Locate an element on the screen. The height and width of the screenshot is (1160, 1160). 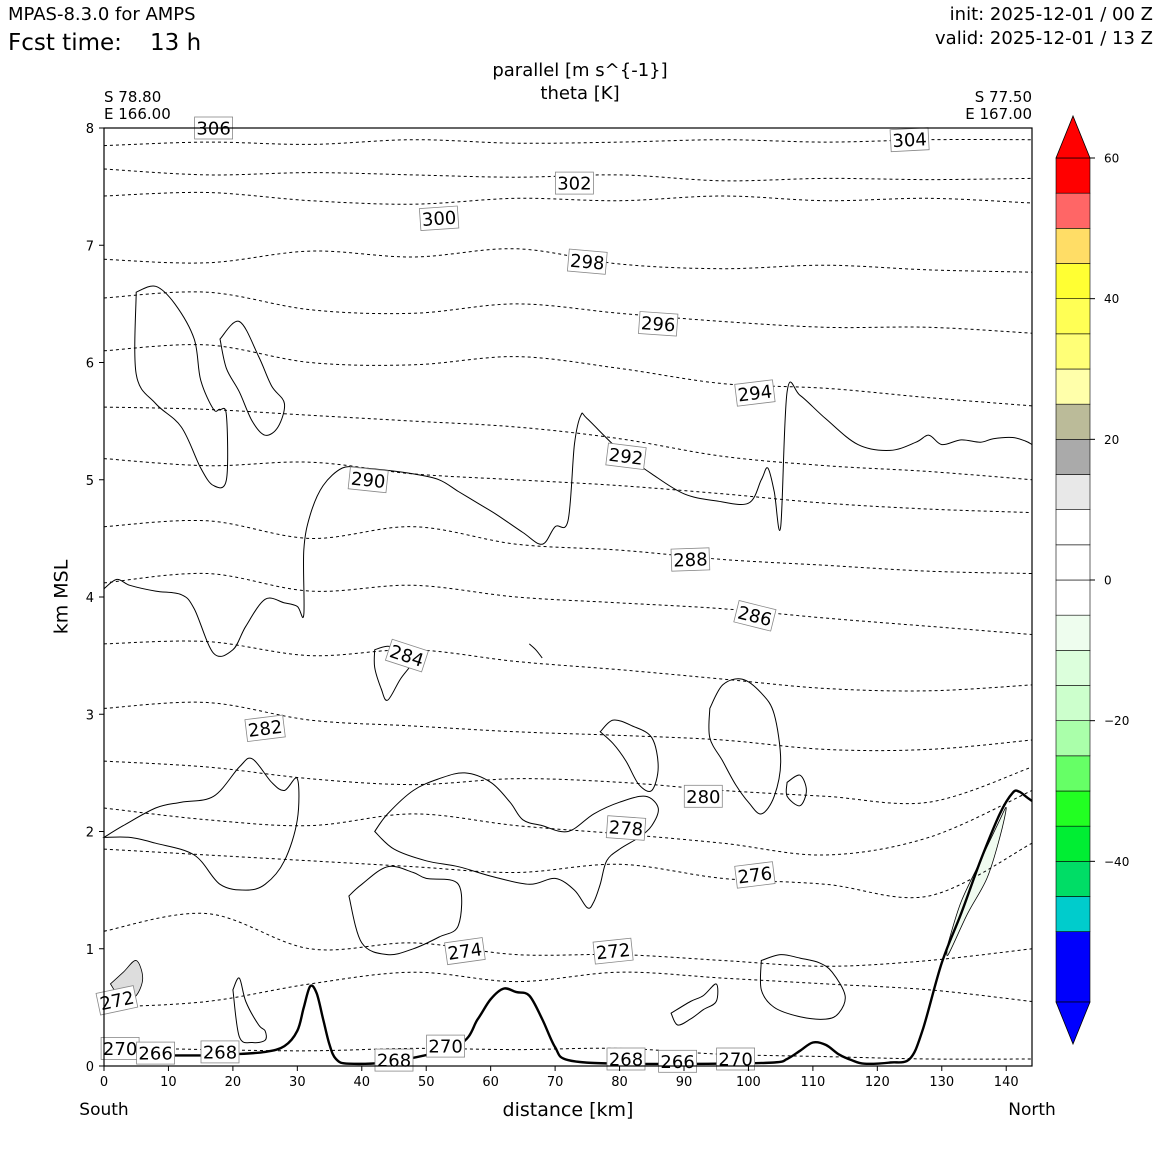
theta-label: 302 is located at coordinates (574, 183).